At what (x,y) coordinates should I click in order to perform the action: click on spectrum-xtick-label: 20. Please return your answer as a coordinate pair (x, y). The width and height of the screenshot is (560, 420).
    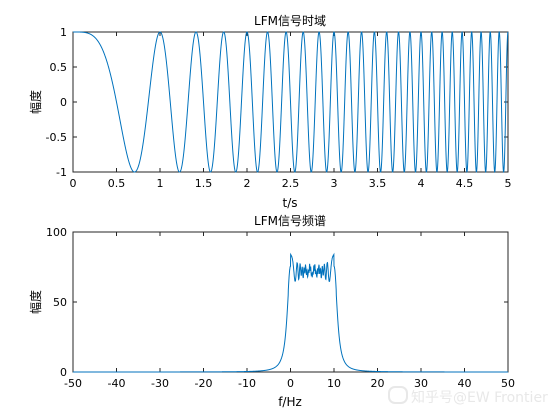
    Looking at the image, I should click on (378, 383).